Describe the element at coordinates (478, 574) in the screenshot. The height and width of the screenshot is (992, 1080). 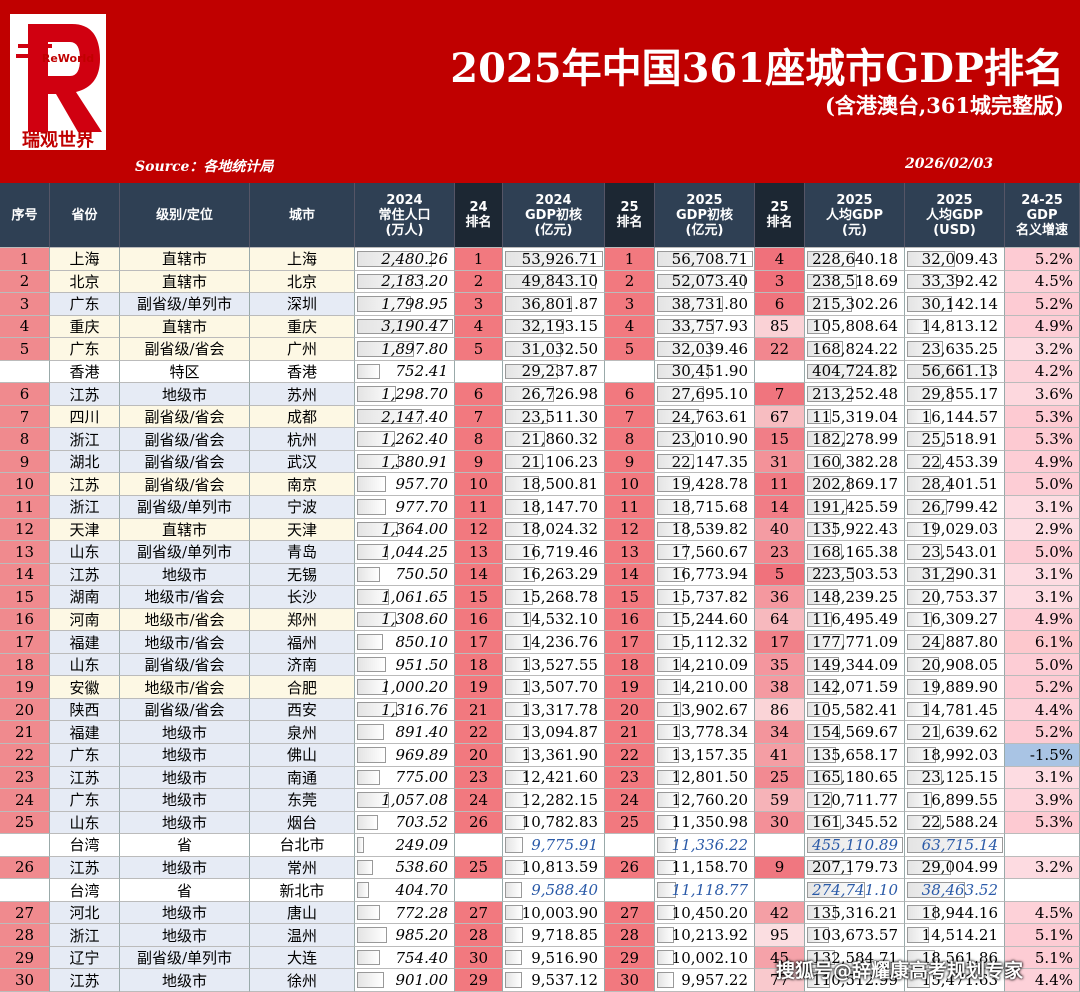
I see `cell-text: 14` at that location.